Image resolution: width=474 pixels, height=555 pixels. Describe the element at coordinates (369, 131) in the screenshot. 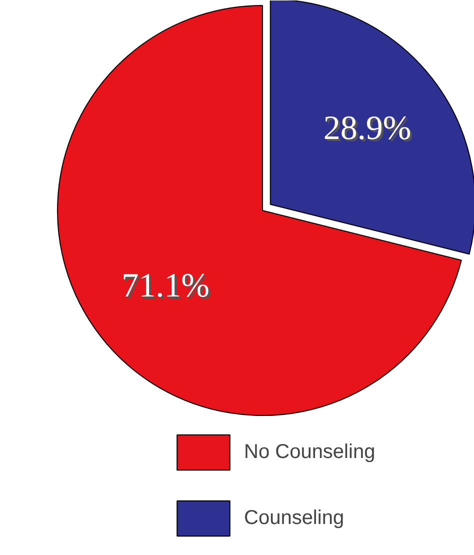

I see `data-label: 28.9%` at that location.